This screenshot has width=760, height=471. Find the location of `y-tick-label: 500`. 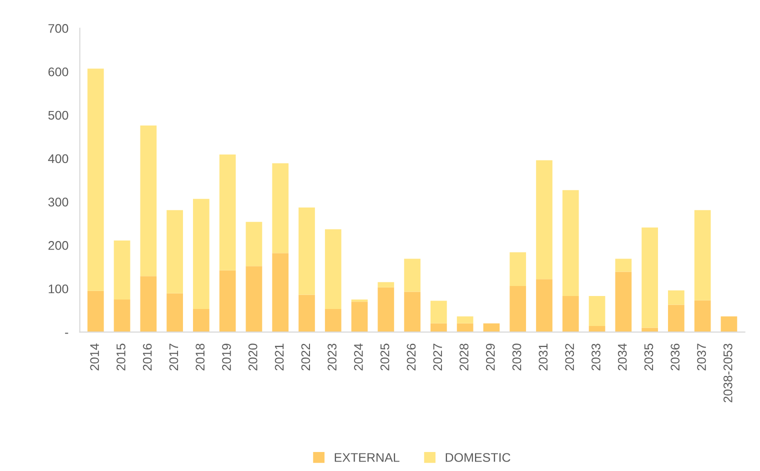

y-tick-label: 500 is located at coordinates (58, 115).